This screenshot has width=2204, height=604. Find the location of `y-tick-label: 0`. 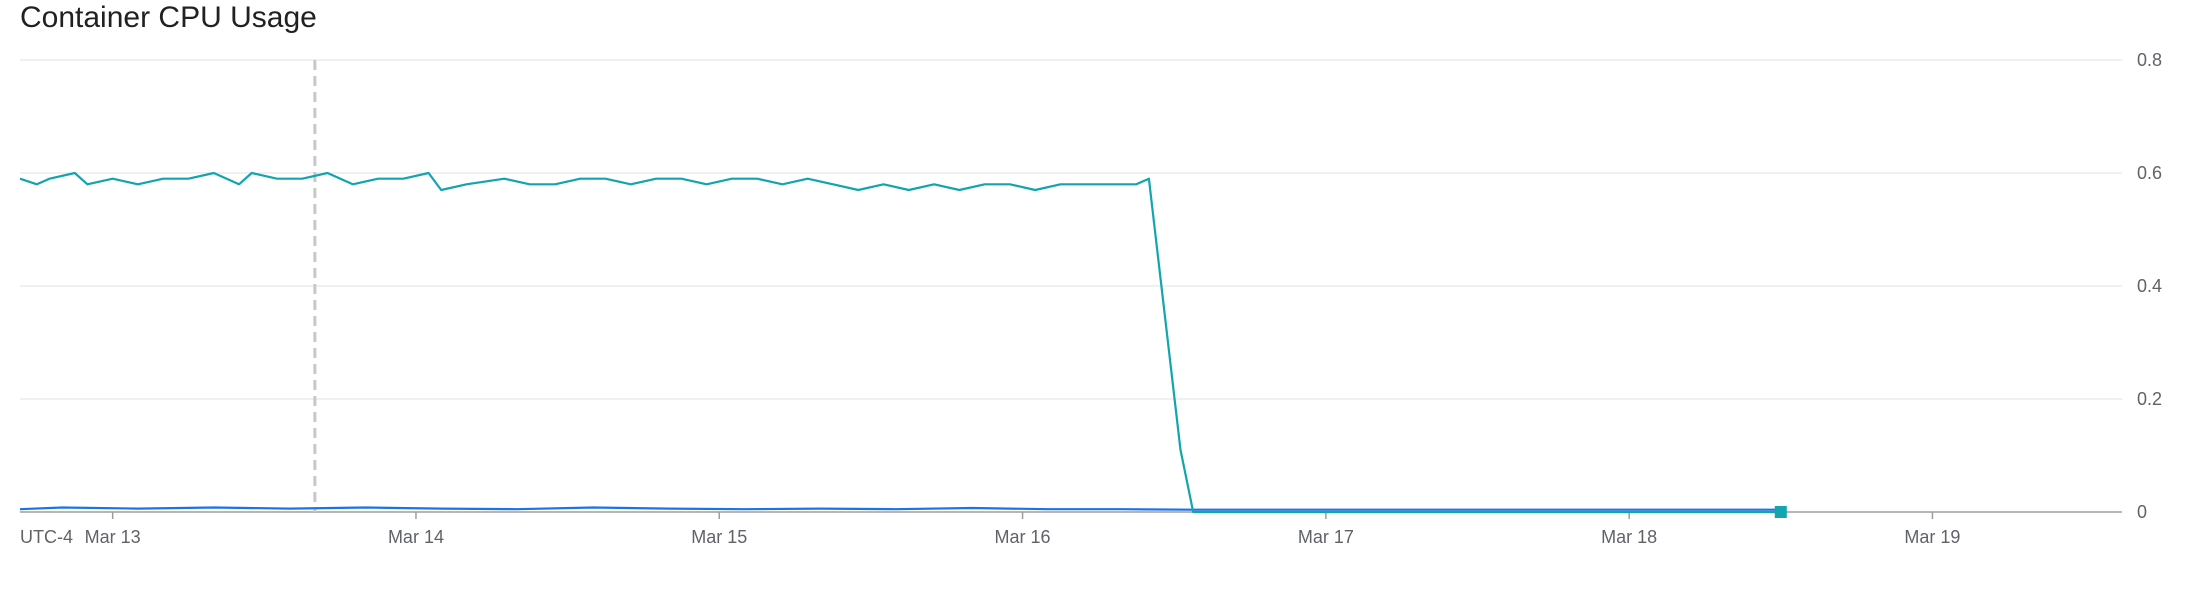

y-tick-label: 0 is located at coordinates (2142, 512).